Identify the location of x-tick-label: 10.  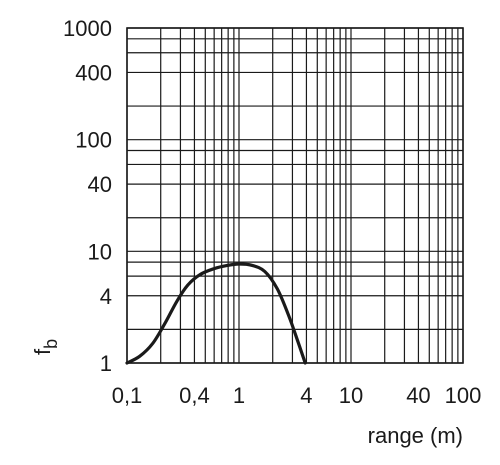
(351, 395).